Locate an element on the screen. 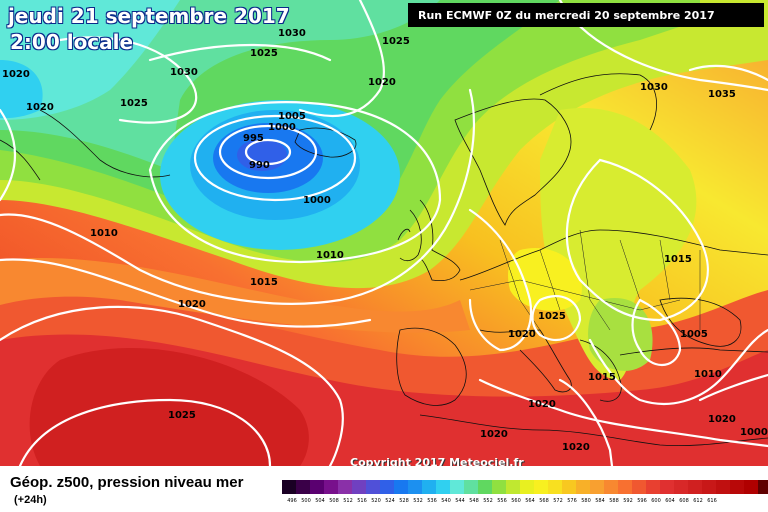 Image resolution: width=768 pixels, height=512 pixels. isobar-1015-south is located at coordinates (586, 422).